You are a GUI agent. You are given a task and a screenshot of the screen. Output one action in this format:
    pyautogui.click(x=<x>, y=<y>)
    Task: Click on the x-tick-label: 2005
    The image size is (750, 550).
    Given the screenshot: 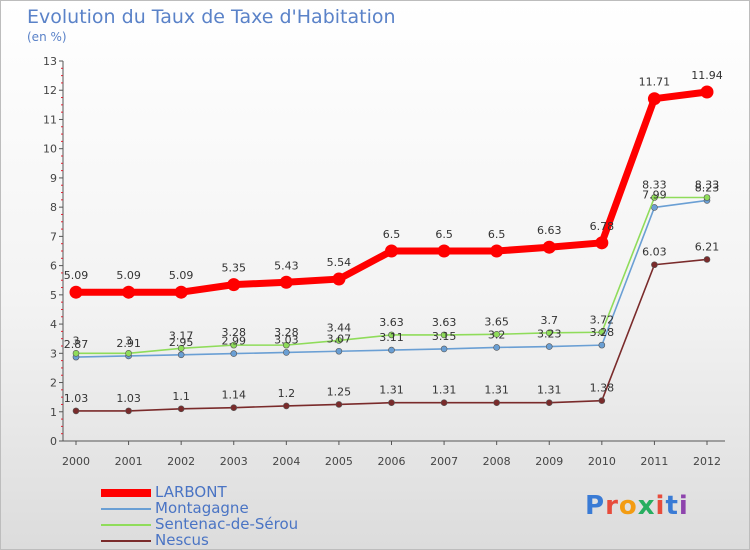 What is the action you would take?
    pyautogui.click(x=339, y=461)
    